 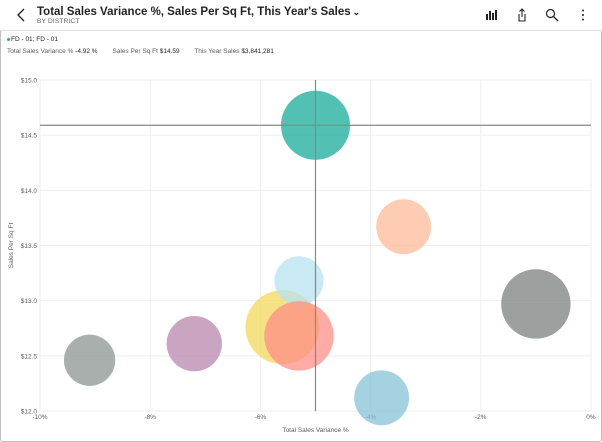 I want to click on x-tick-label: 0%, so click(x=591, y=417).